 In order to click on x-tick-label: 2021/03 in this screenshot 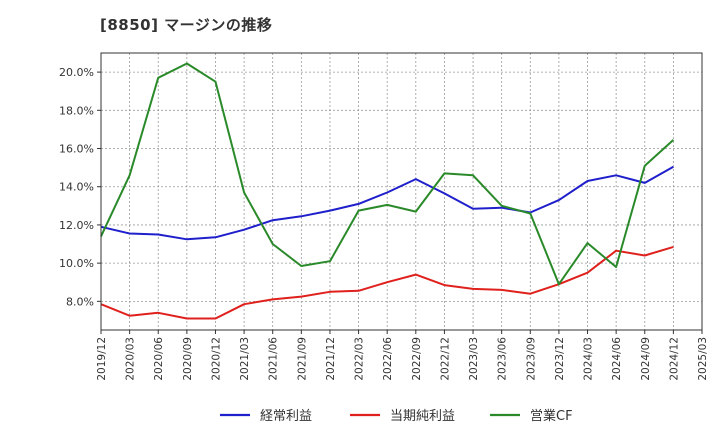, I will do `click(245, 359)`.